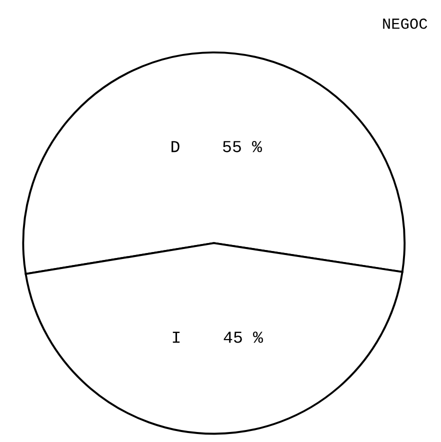  Describe the element at coordinates (242, 146) in the screenshot. I see `data-label: 55 %` at that location.